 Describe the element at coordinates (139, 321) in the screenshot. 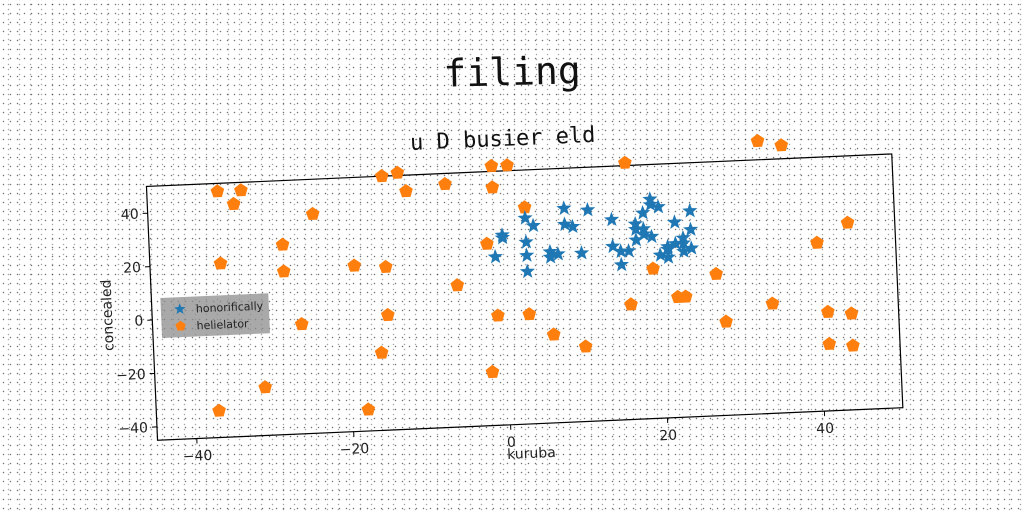

I see `y-tick-label: 0` at that location.